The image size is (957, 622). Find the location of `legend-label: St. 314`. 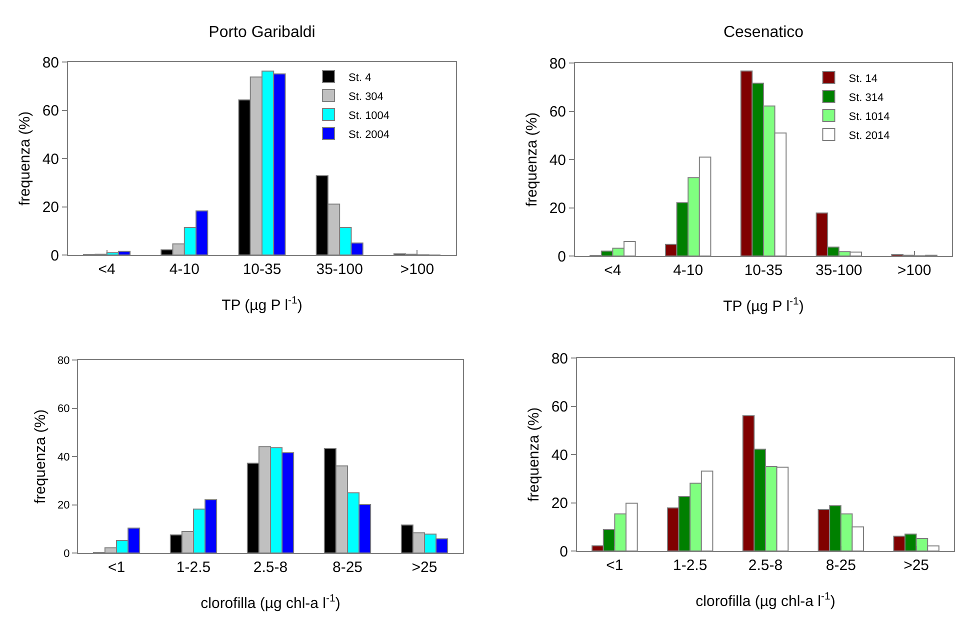

legend-label: St. 314 is located at coordinates (866, 98).